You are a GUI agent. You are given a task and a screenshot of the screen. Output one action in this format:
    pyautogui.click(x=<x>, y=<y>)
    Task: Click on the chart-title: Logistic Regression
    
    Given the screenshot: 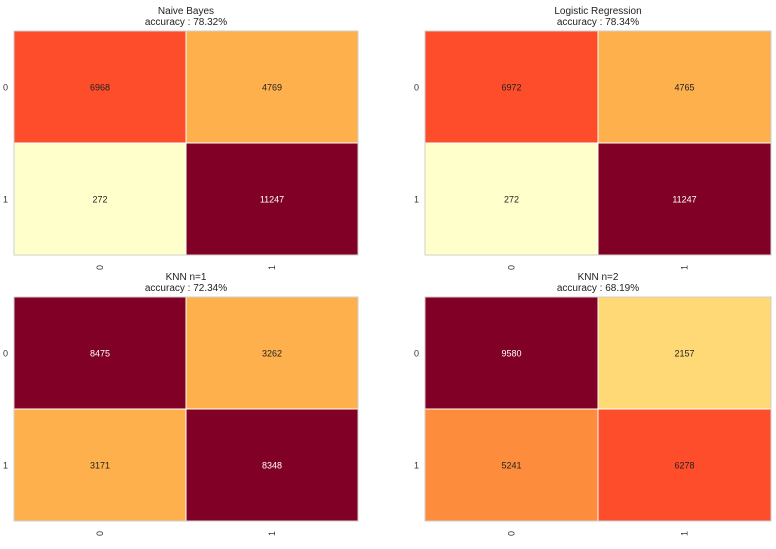 What is the action you would take?
    pyautogui.click(x=597, y=11)
    